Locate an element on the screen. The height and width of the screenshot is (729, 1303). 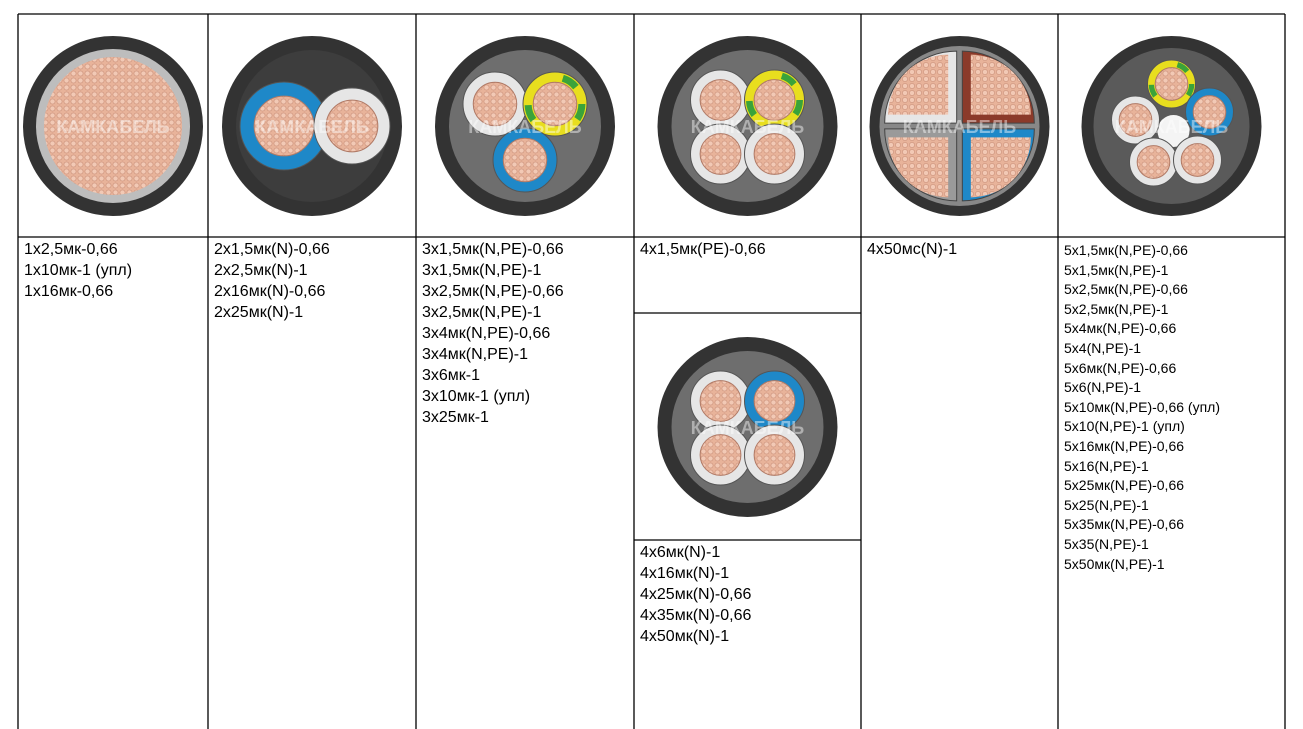
cable-spec: 3x6мк-1 is located at coordinates (451, 375).